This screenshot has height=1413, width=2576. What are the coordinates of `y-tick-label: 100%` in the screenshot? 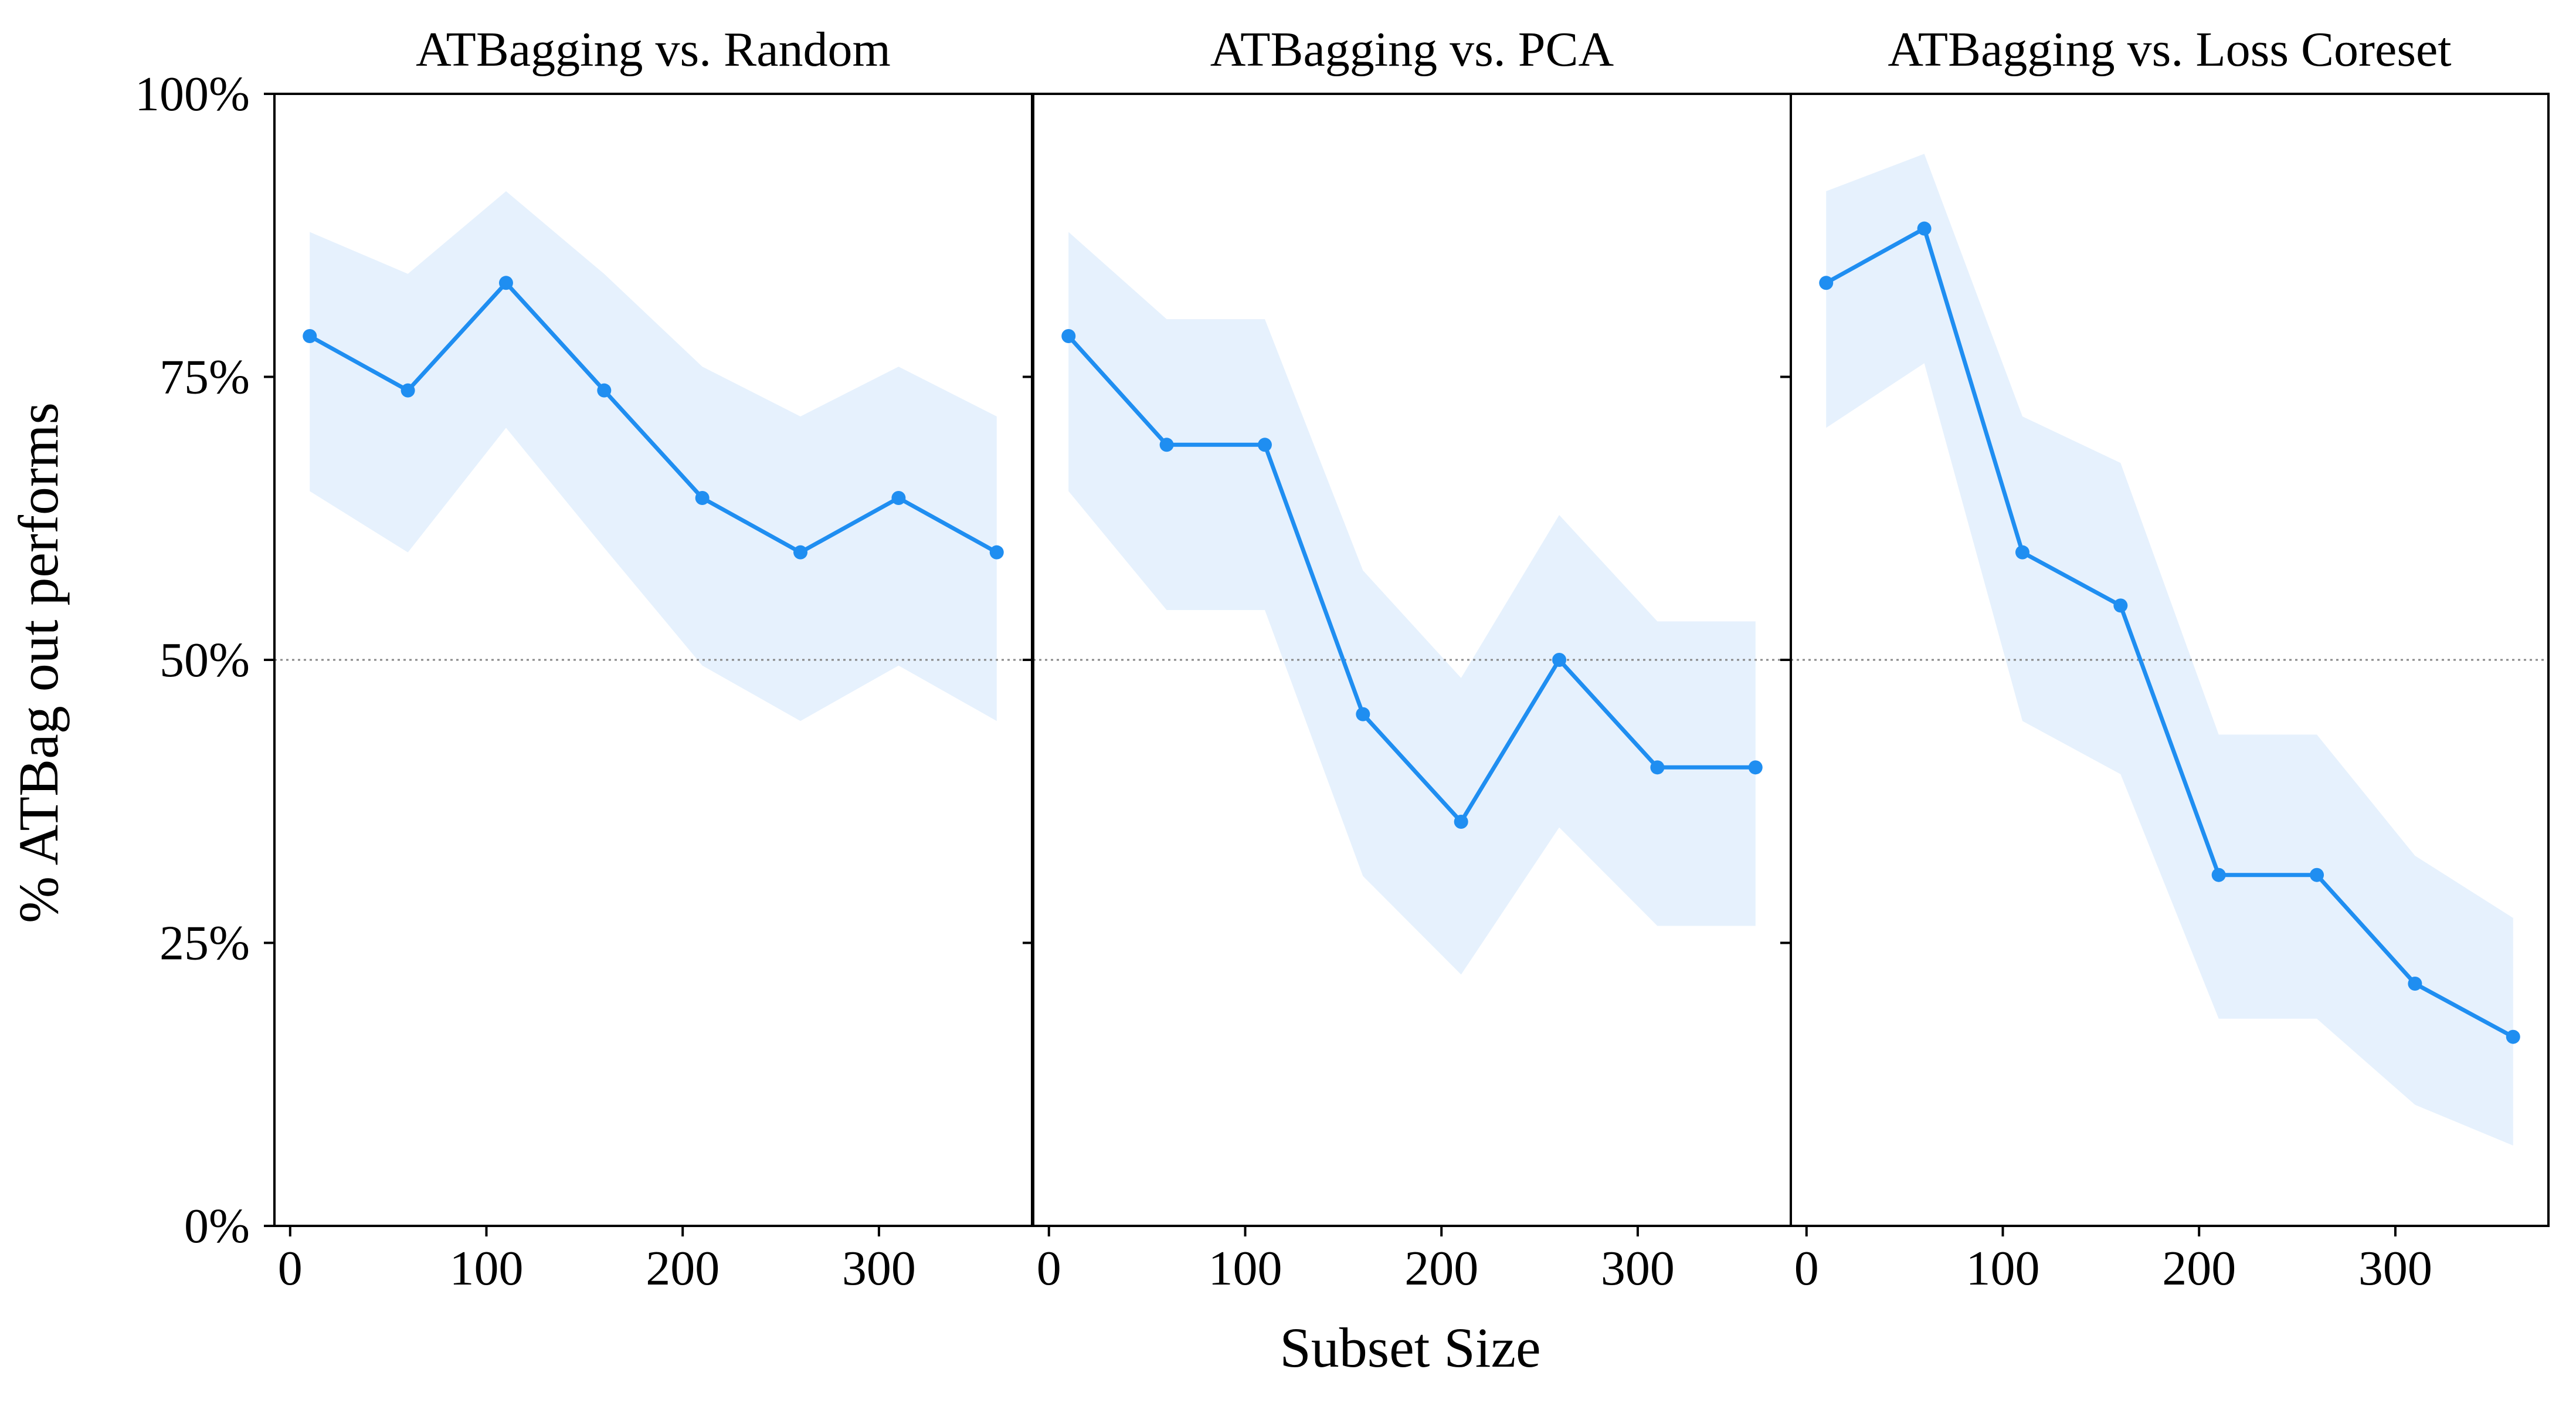 It's located at (192, 94).